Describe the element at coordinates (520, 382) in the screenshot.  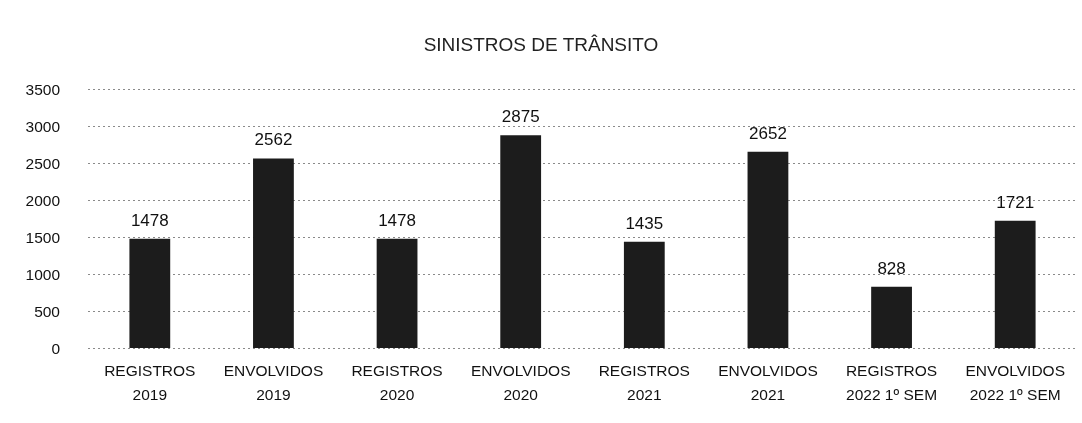
I see `x-tick-label: ENVOLVIDOS 2020` at that location.